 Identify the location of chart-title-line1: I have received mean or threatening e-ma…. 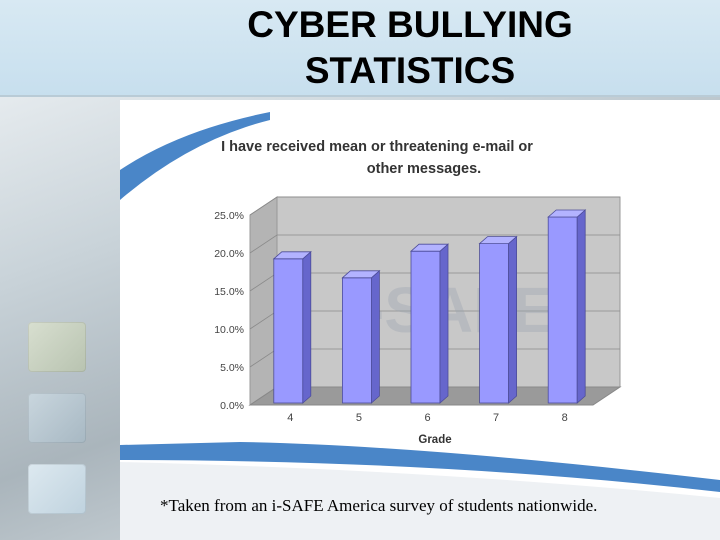
(377, 147).